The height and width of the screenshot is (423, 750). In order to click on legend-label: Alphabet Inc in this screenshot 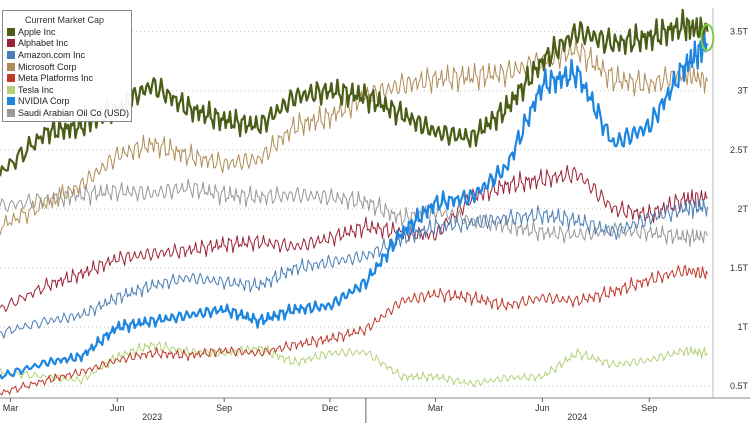, I will do `click(43, 43)`.